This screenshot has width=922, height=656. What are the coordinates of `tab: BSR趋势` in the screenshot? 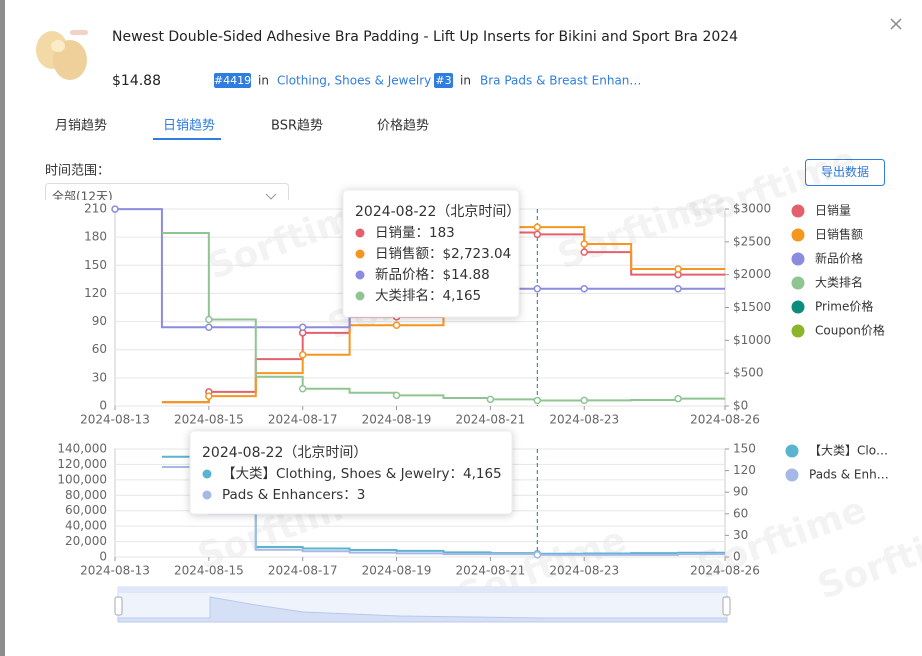 It's located at (297, 126).